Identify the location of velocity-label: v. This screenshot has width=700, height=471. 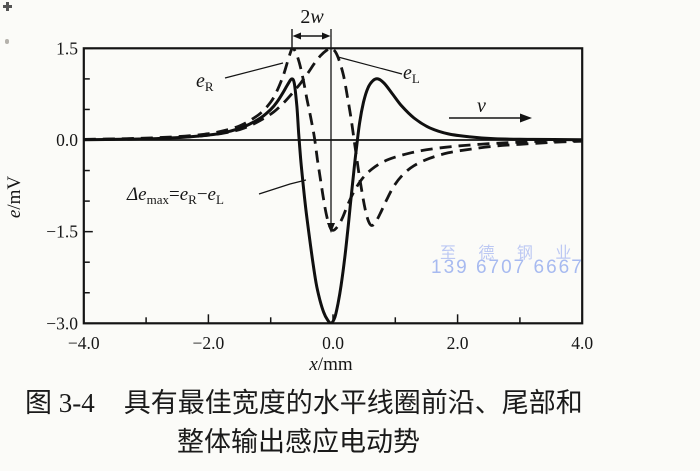
(481, 106).